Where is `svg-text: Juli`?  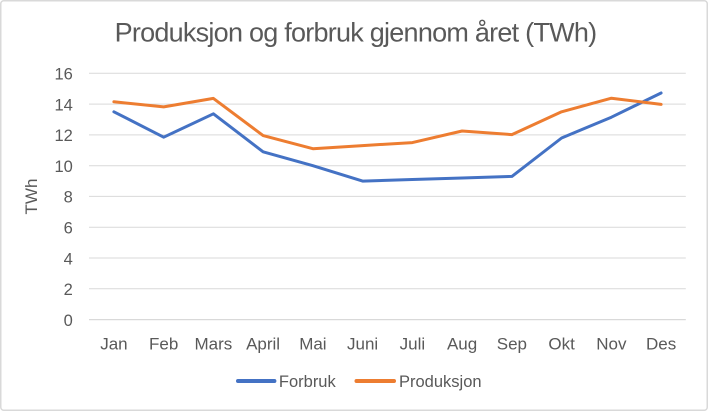 svg-text: Juli is located at coordinates (413, 344).